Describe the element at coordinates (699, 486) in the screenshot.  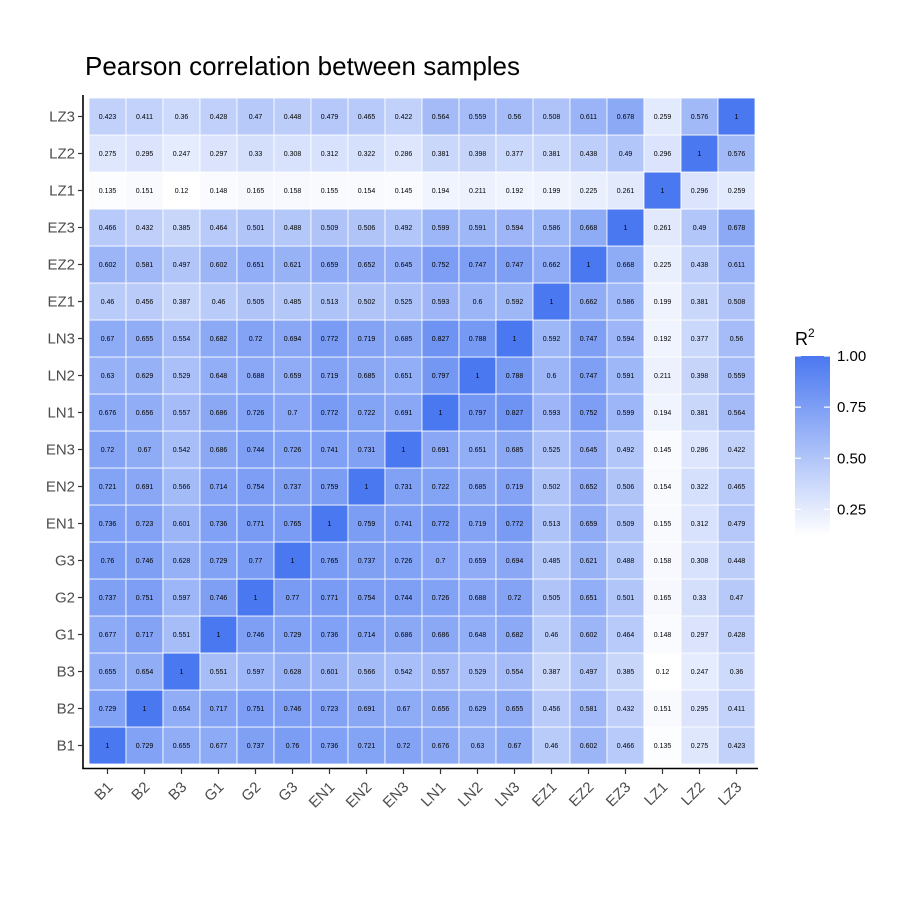
I see `heatmap-cell-EN2-LZ2` at that location.